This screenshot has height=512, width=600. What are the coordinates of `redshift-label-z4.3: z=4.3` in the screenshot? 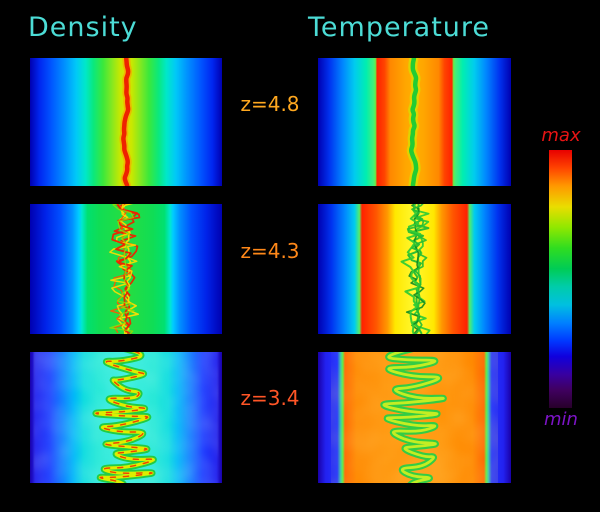 It's located at (270, 251).